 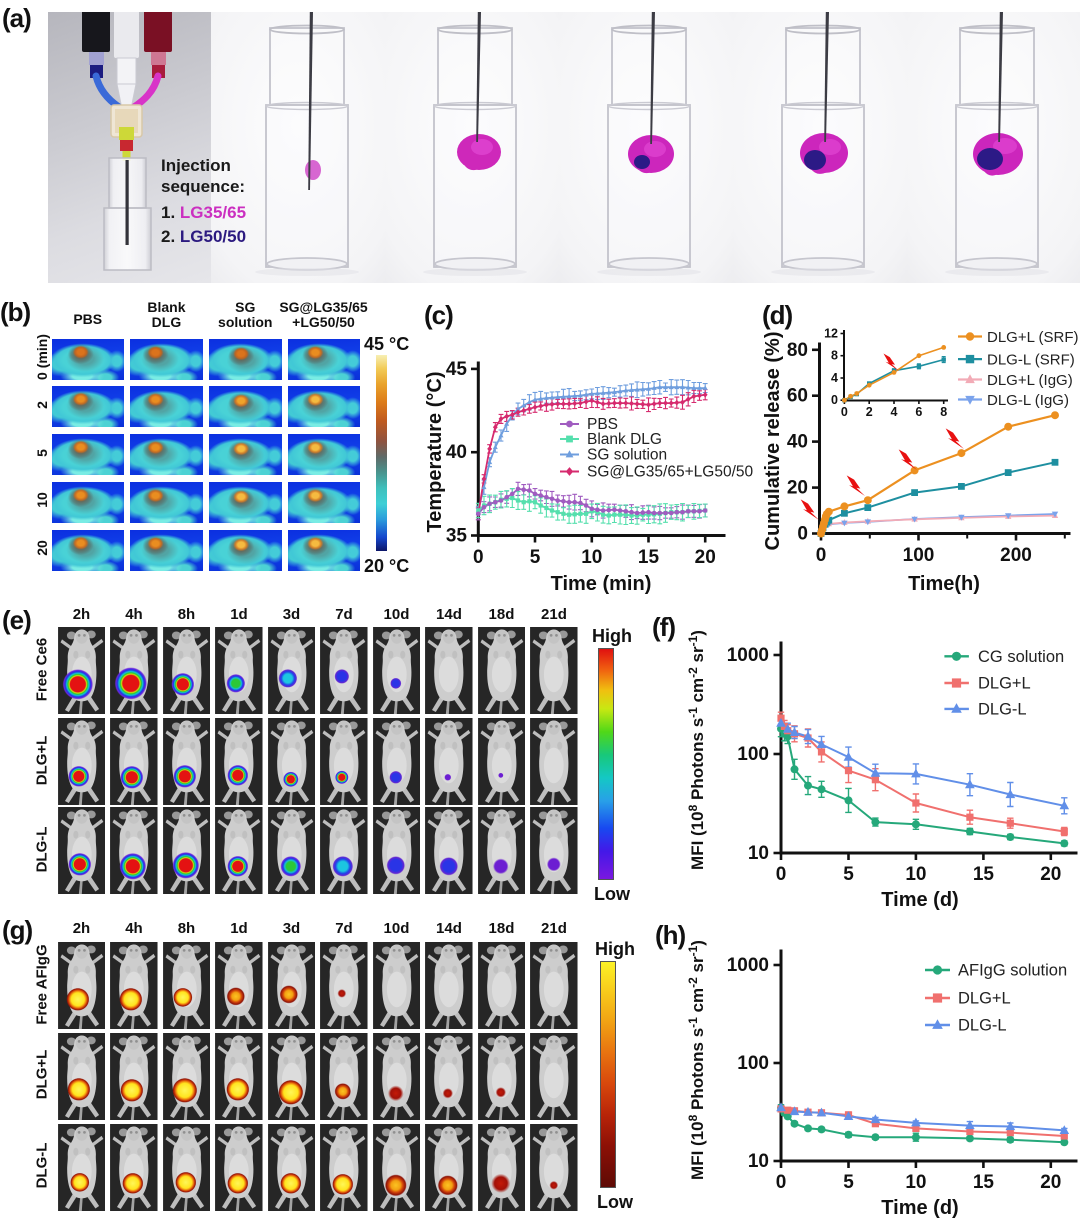 I want to click on svg-text: 45, so click(x=457, y=369).